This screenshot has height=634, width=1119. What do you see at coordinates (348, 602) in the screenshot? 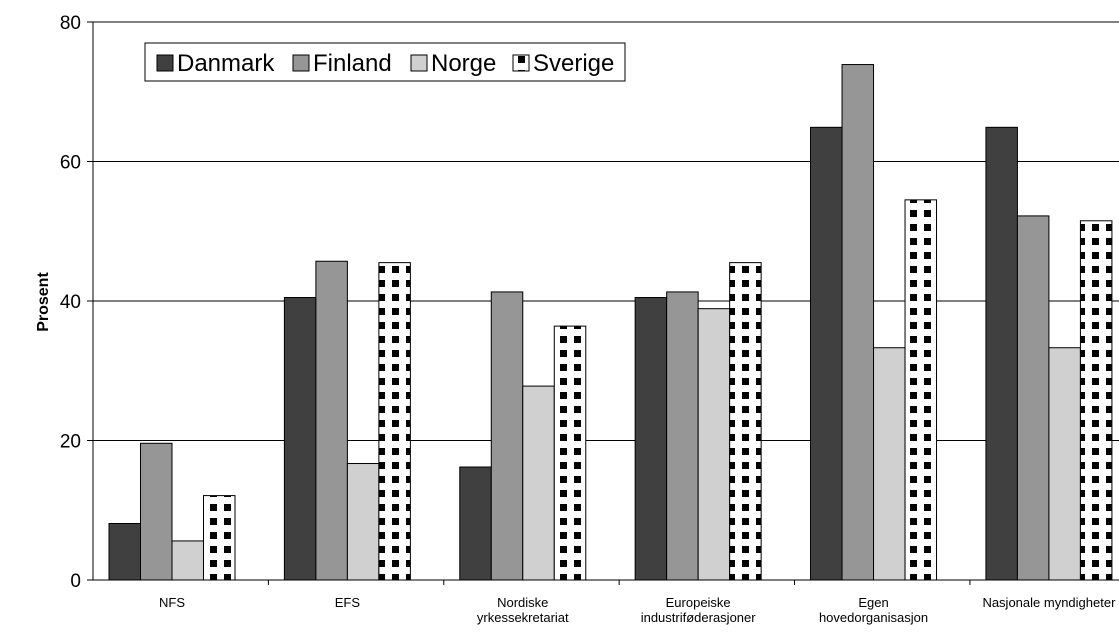
I see `x-tick-label: EFS` at bounding box center [348, 602].